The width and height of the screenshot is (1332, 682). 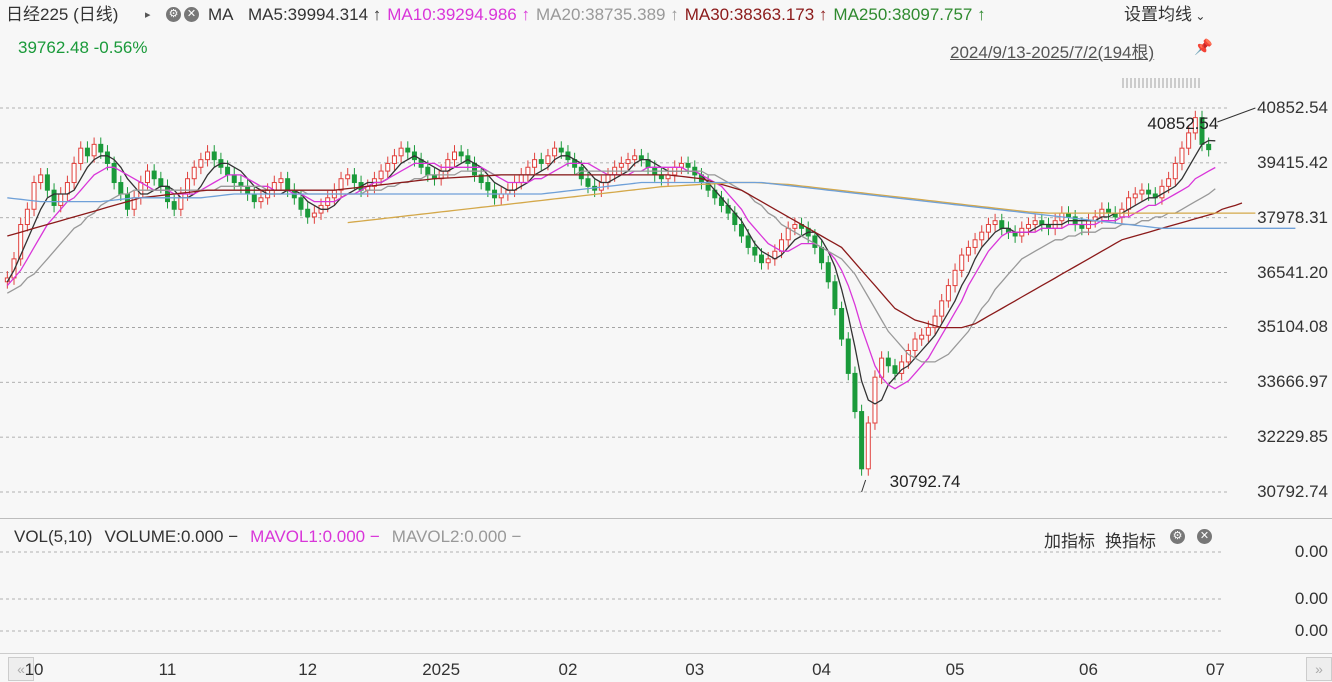 I want to click on pin-icon: 📌, so click(x=1203, y=47).